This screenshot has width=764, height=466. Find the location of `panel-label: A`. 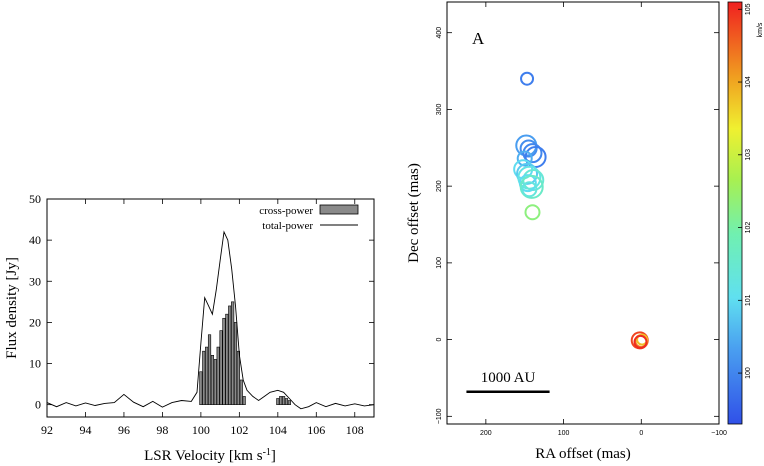

panel-label: A is located at coordinates (478, 38).